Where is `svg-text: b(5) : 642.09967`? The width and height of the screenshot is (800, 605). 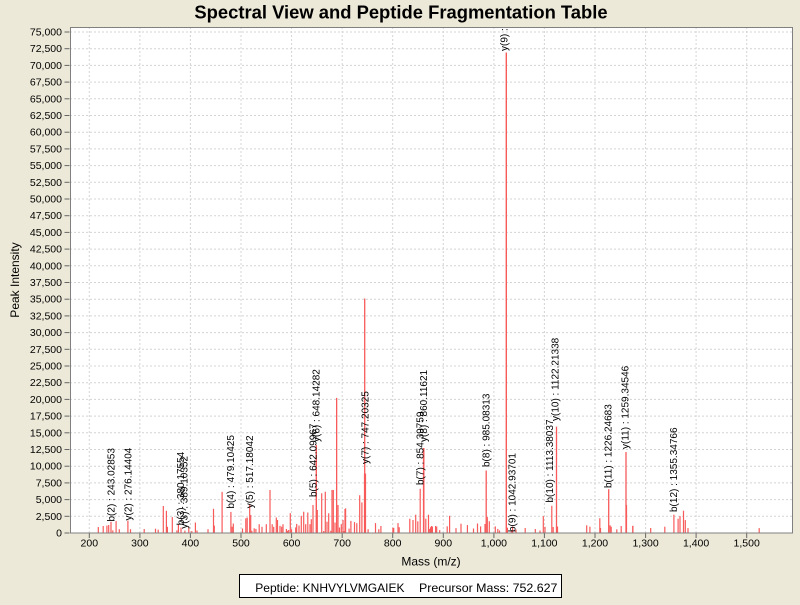
svg-text: b(5) : 642.09967 is located at coordinates (313, 460).